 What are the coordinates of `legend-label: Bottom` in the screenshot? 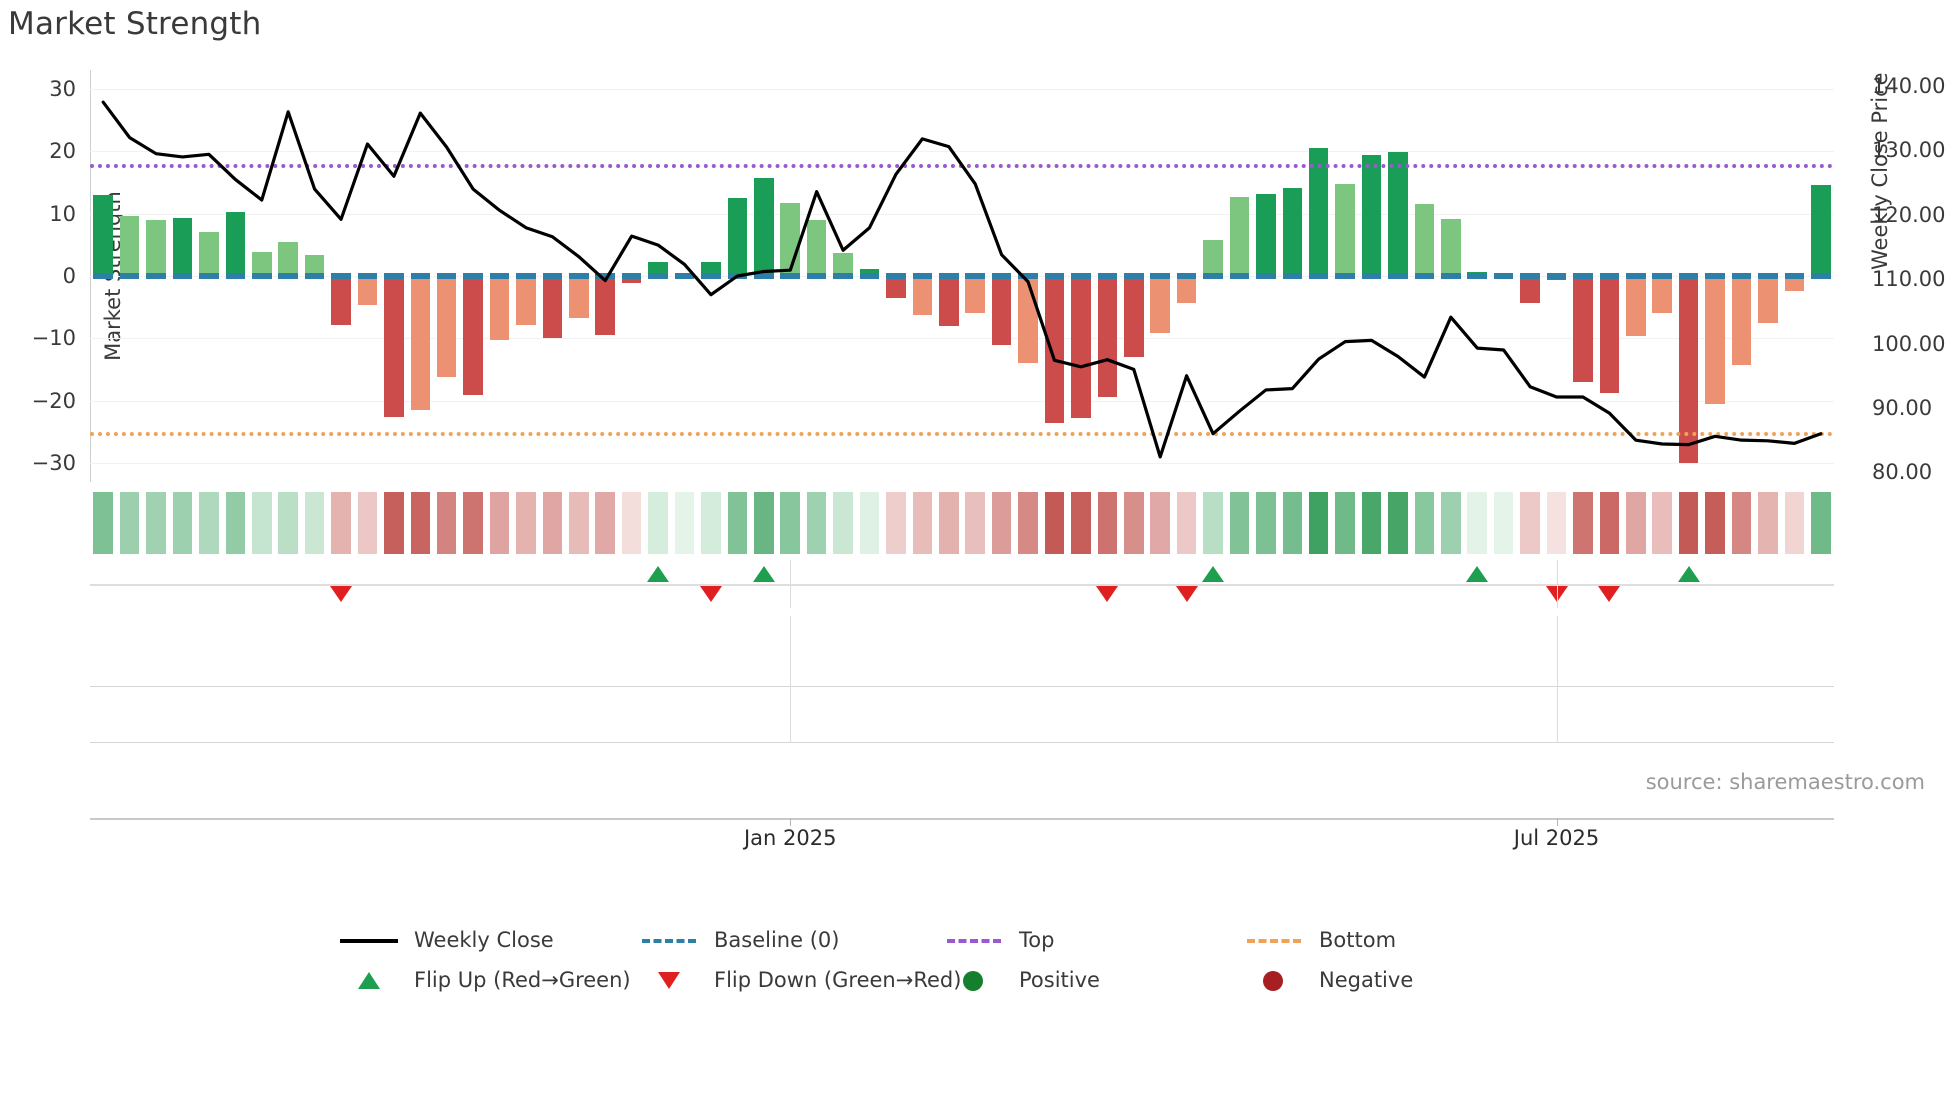 It's located at (1358, 940).